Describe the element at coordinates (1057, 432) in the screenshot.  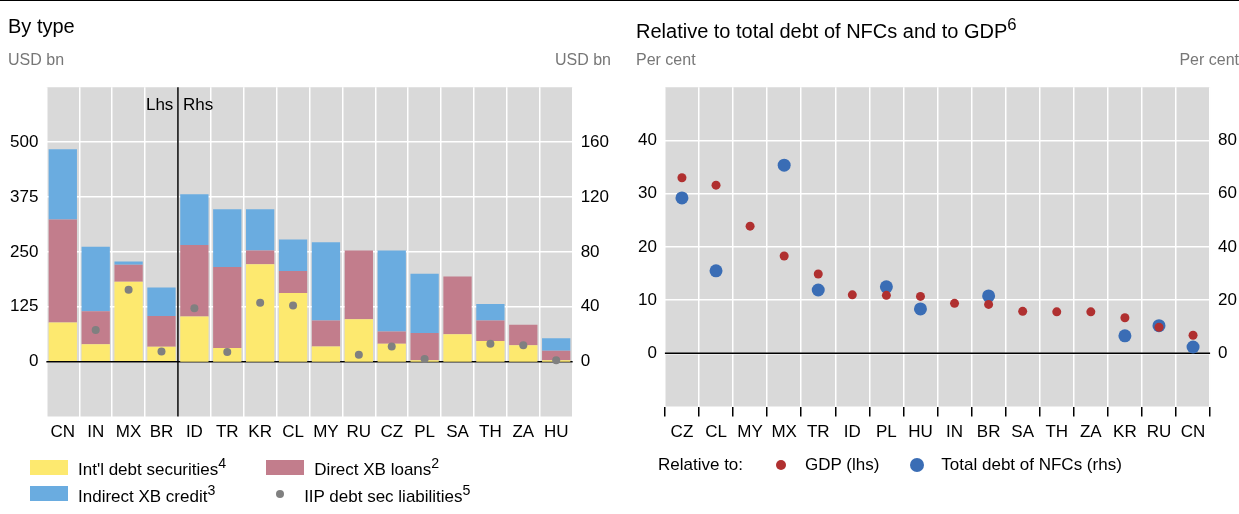
I see `x-tick-label: TH` at that location.